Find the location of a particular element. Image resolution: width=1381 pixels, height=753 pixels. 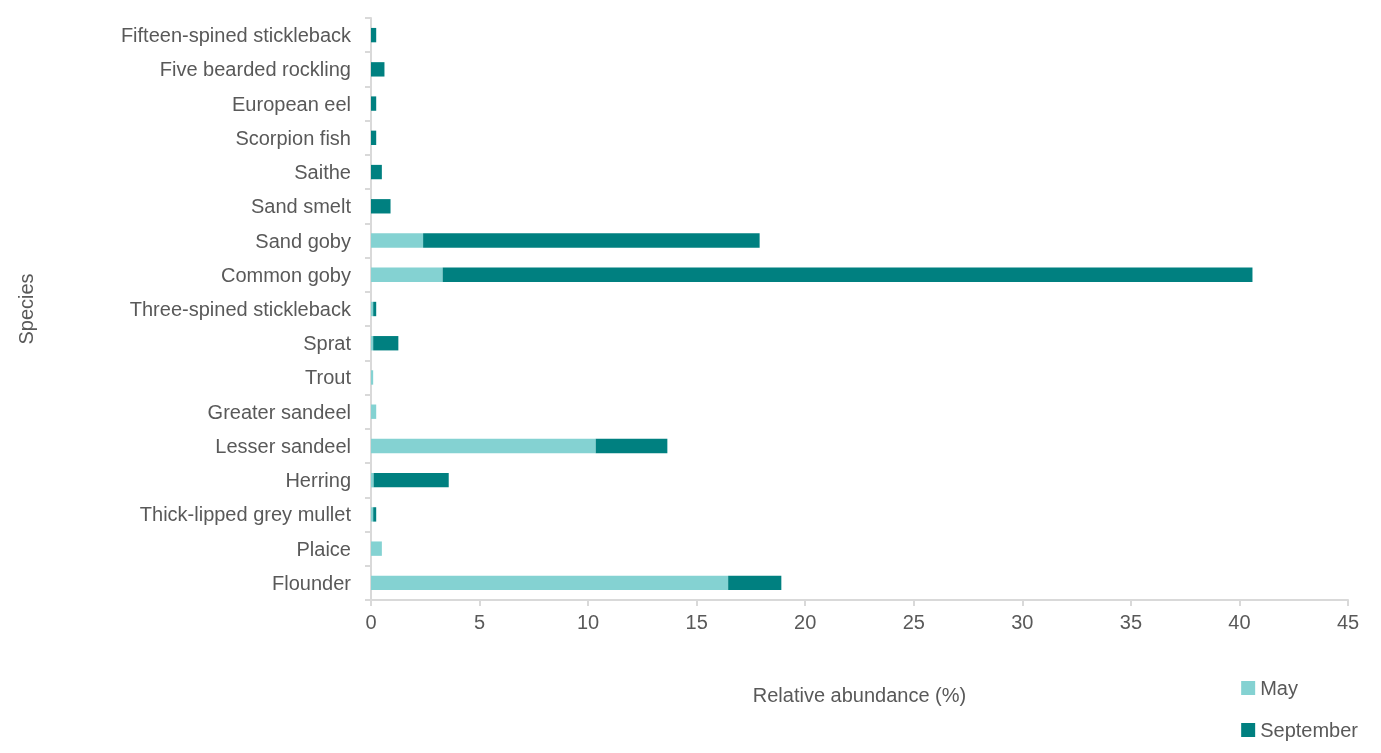

y-tick-label: Fifteen-spined stickleback is located at coordinates (236, 35).